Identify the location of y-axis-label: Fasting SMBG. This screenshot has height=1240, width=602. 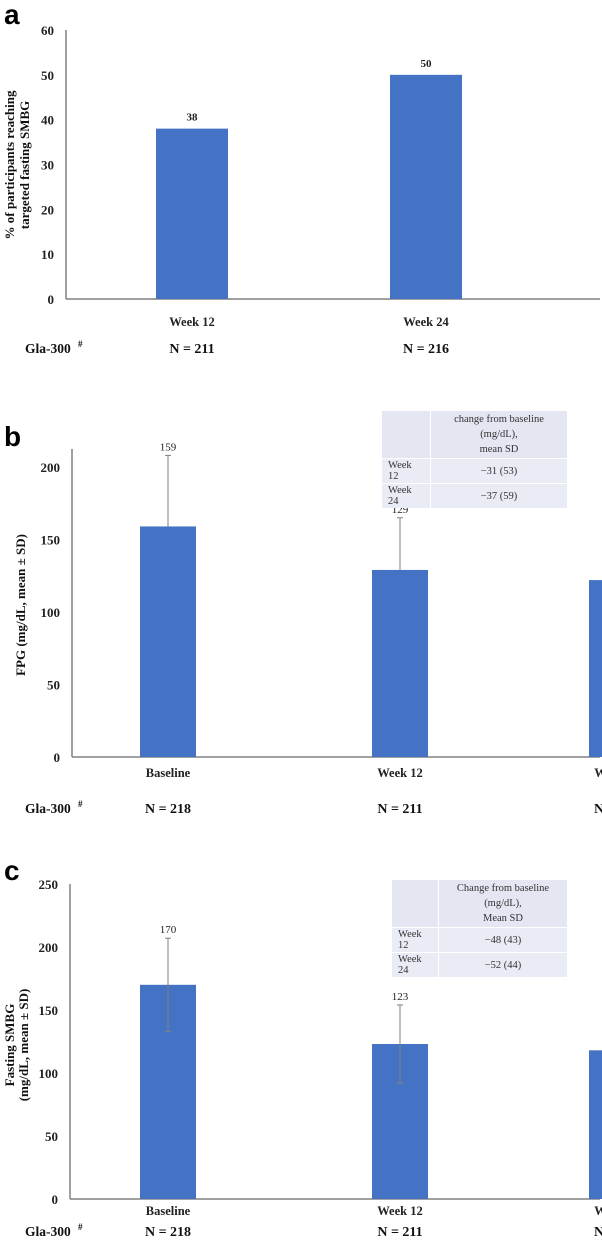
(9, 1045).